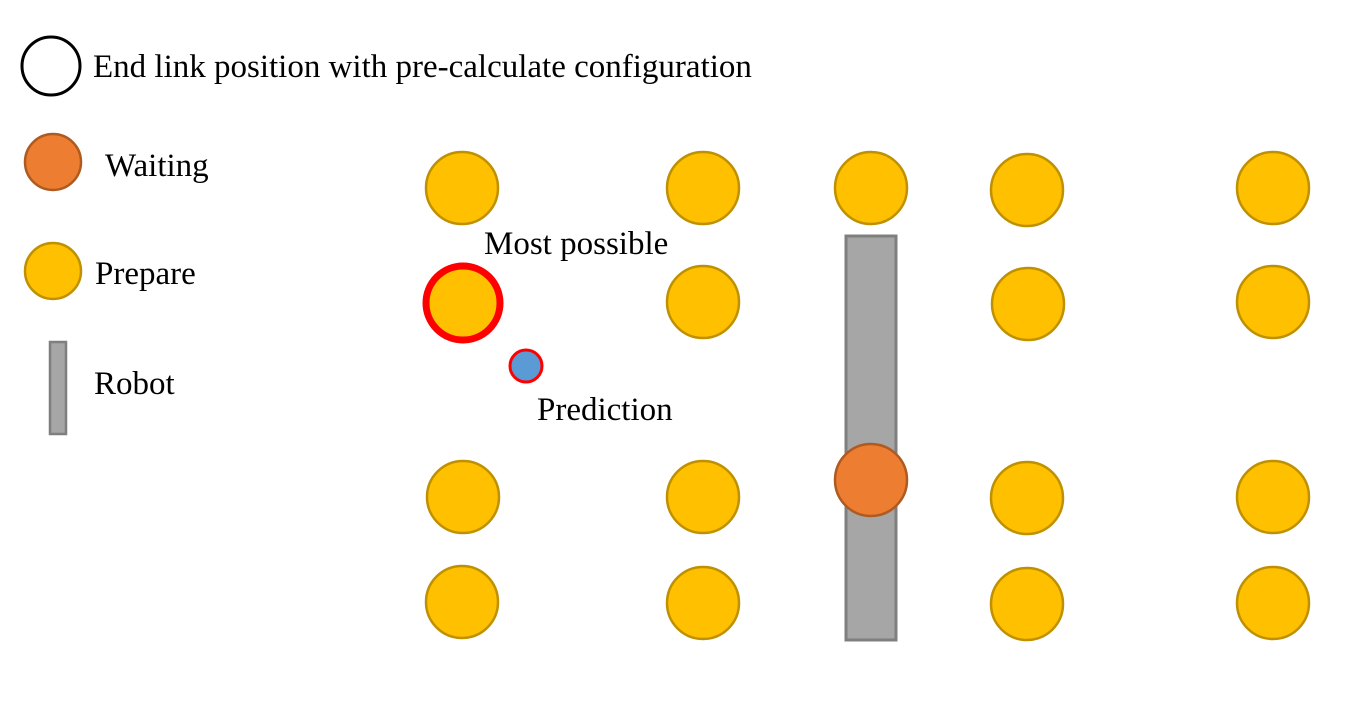 This screenshot has width=1366, height=706. What do you see at coordinates (871, 438) in the screenshot?
I see `robot-bar` at bounding box center [871, 438].